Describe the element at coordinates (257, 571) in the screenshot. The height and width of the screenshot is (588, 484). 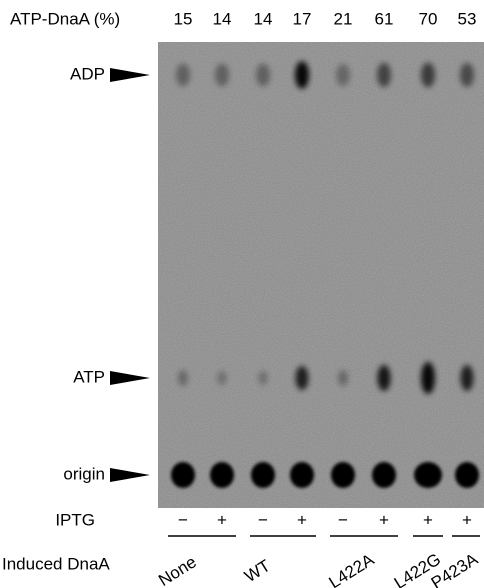
I see `group-label: WT` at that location.